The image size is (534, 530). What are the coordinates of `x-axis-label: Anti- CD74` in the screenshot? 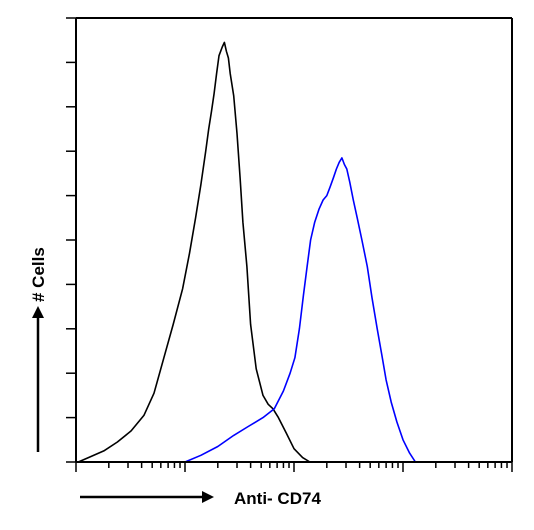 It's located at (277, 498).